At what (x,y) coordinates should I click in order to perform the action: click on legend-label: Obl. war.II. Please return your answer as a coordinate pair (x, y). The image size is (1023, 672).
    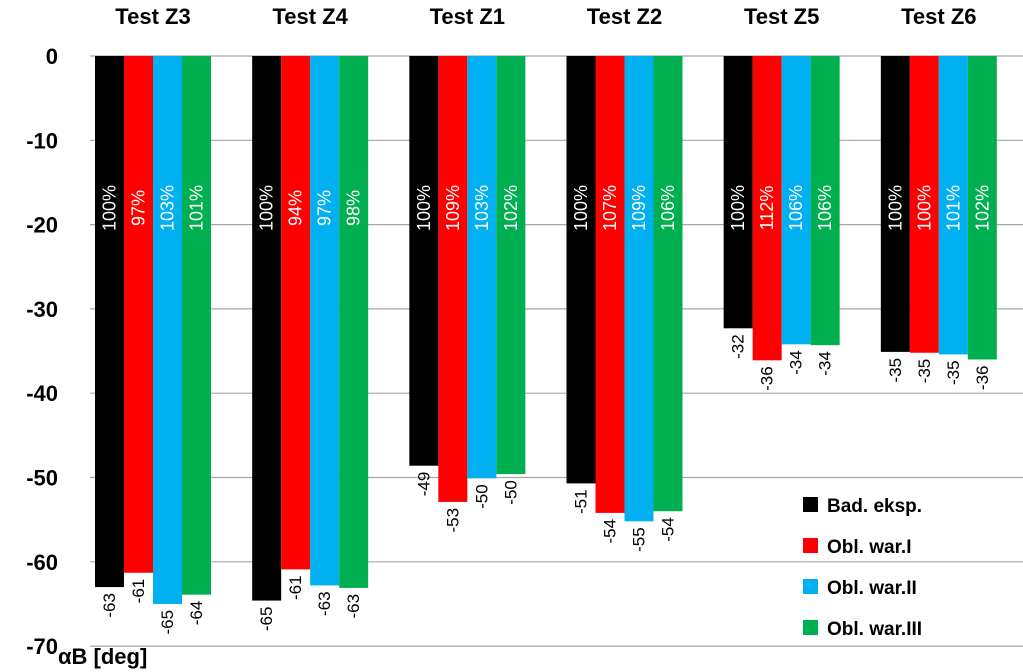
    Looking at the image, I should click on (872, 588).